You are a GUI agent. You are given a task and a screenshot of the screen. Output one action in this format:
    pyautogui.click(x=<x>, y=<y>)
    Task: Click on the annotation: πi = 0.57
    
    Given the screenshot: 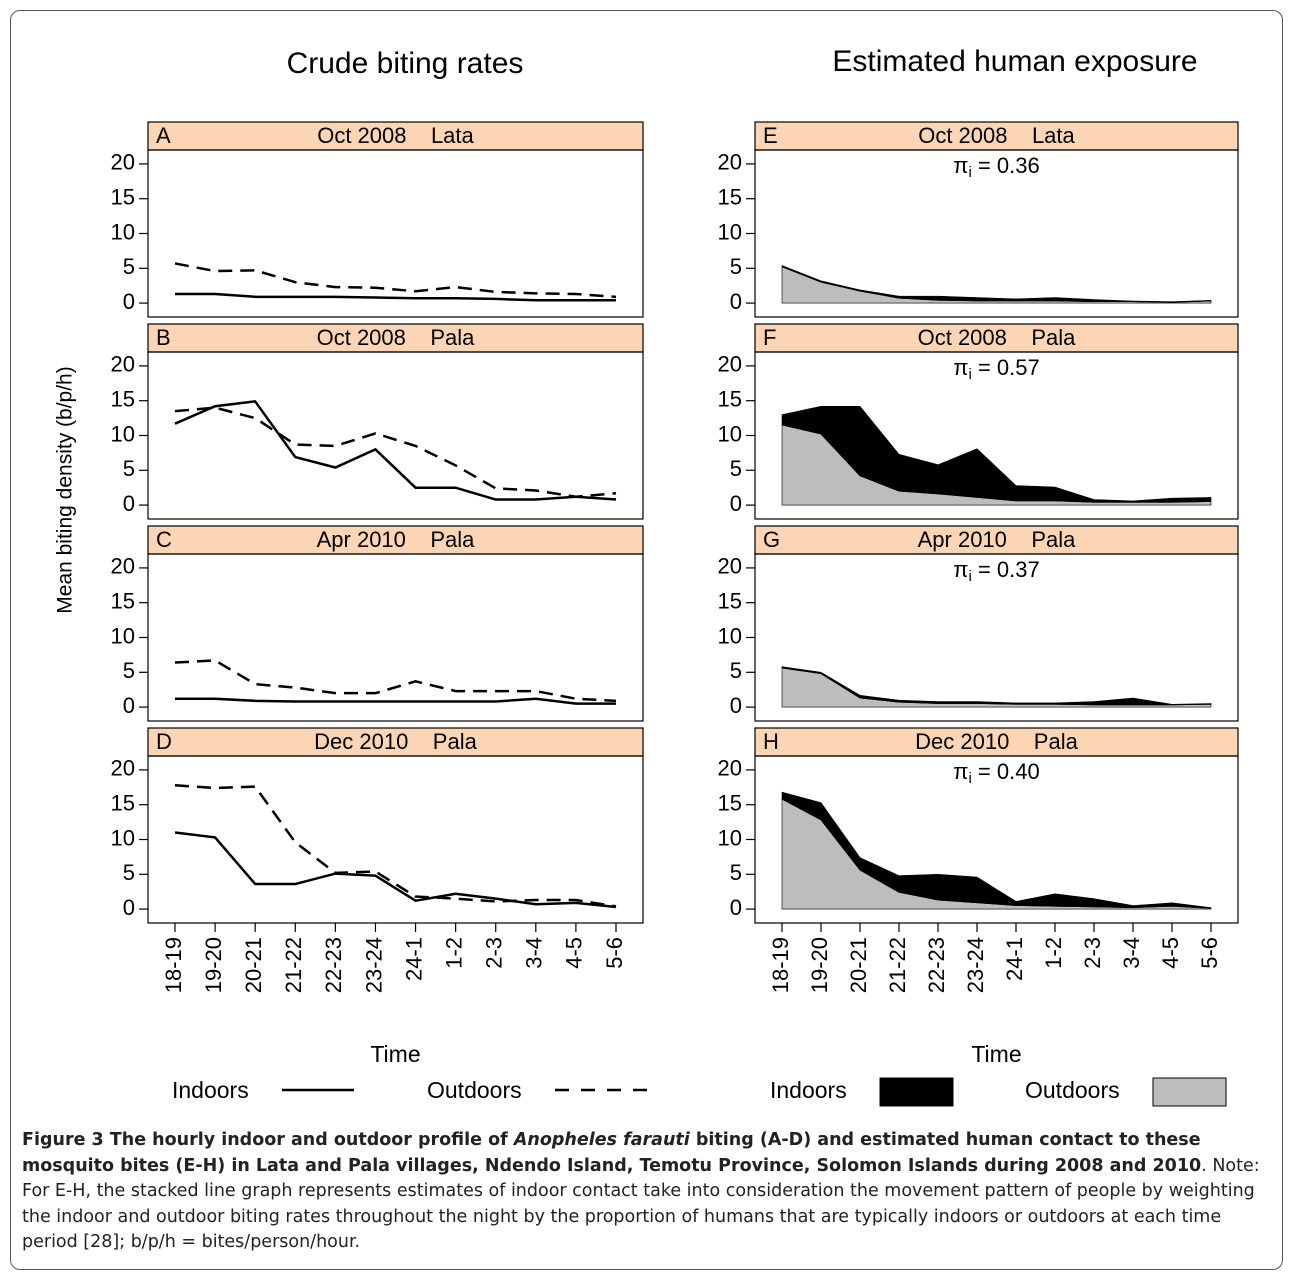 What is the action you would take?
    pyautogui.click(x=996, y=369)
    